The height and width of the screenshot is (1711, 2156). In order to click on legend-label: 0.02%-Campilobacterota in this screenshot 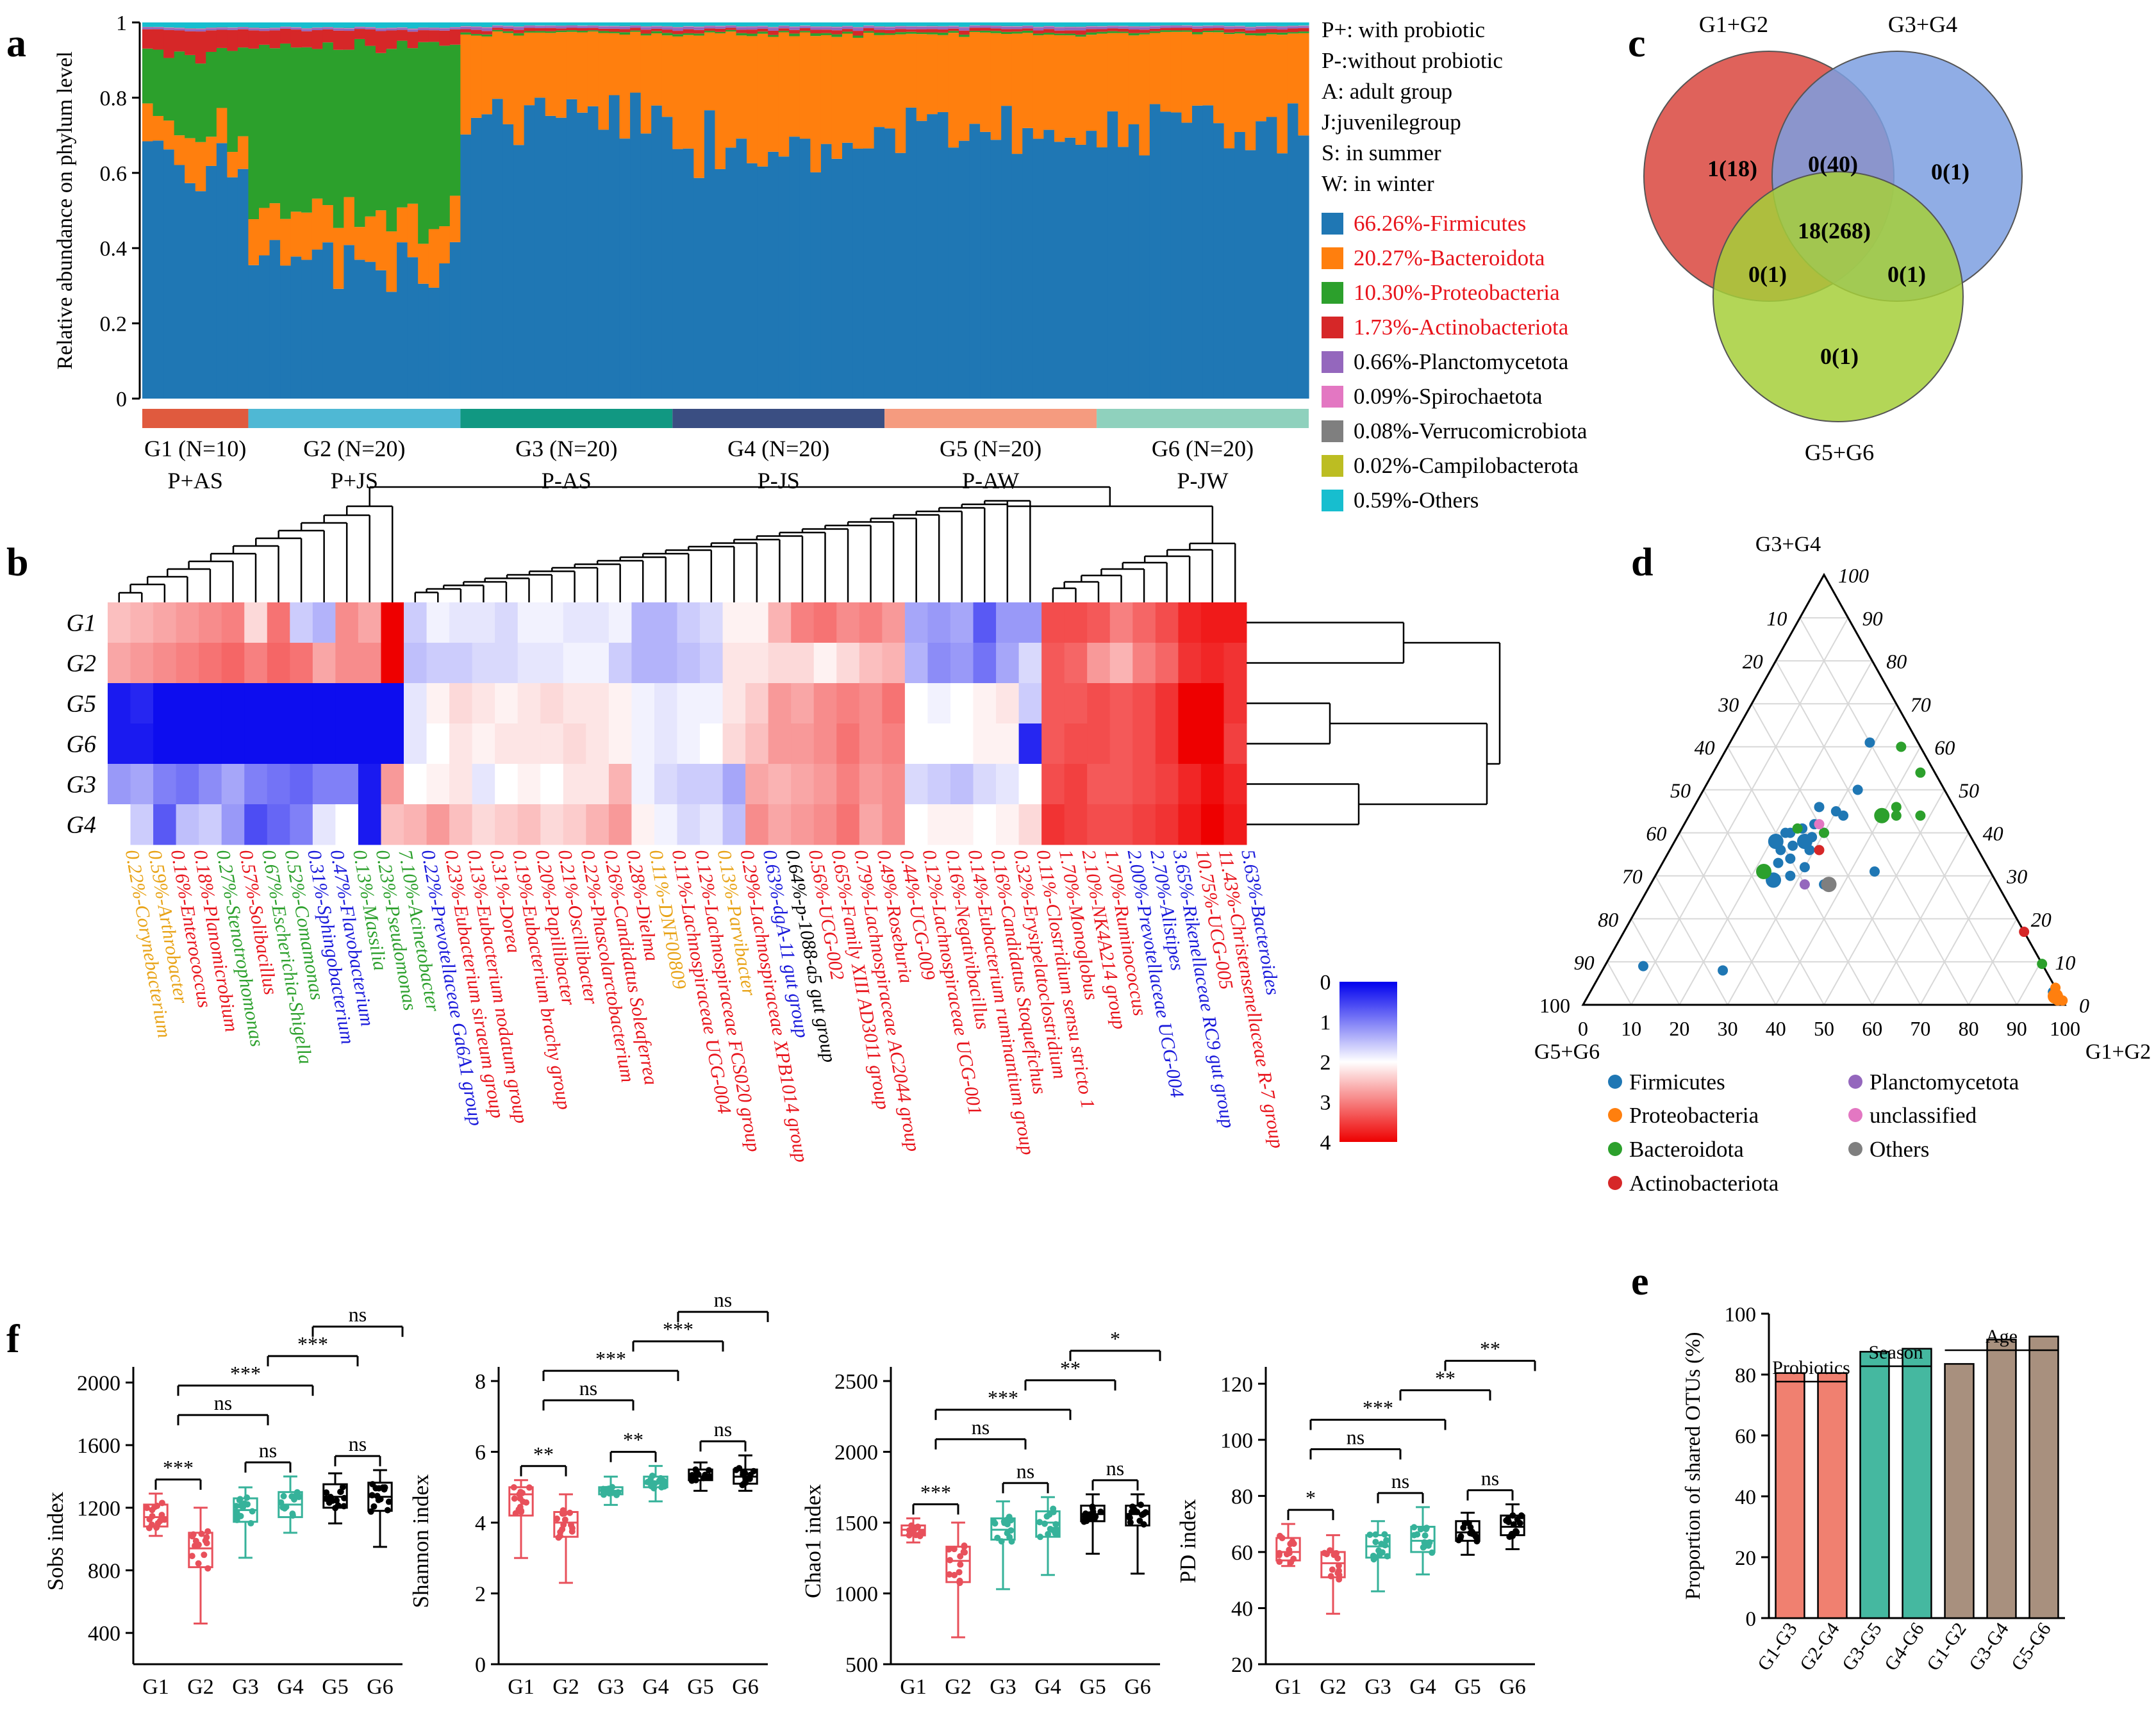, I will do `click(1466, 465)`.